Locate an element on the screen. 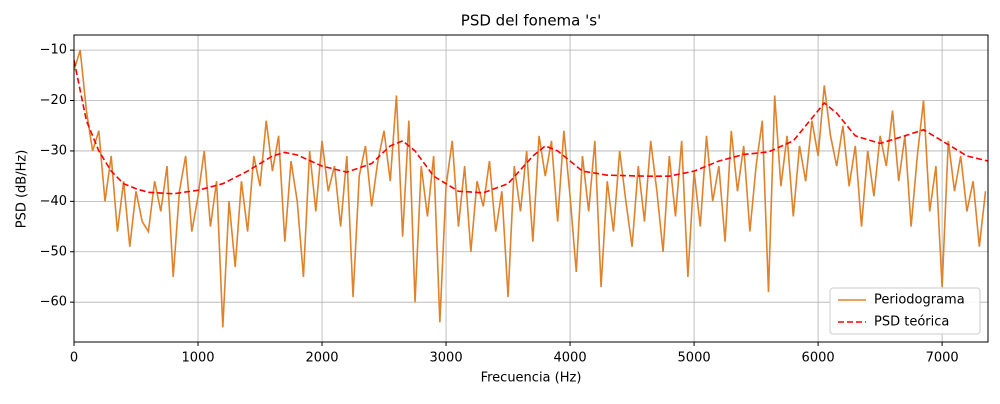  x-tick-label: 6000 is located at coordinates (818, 358).